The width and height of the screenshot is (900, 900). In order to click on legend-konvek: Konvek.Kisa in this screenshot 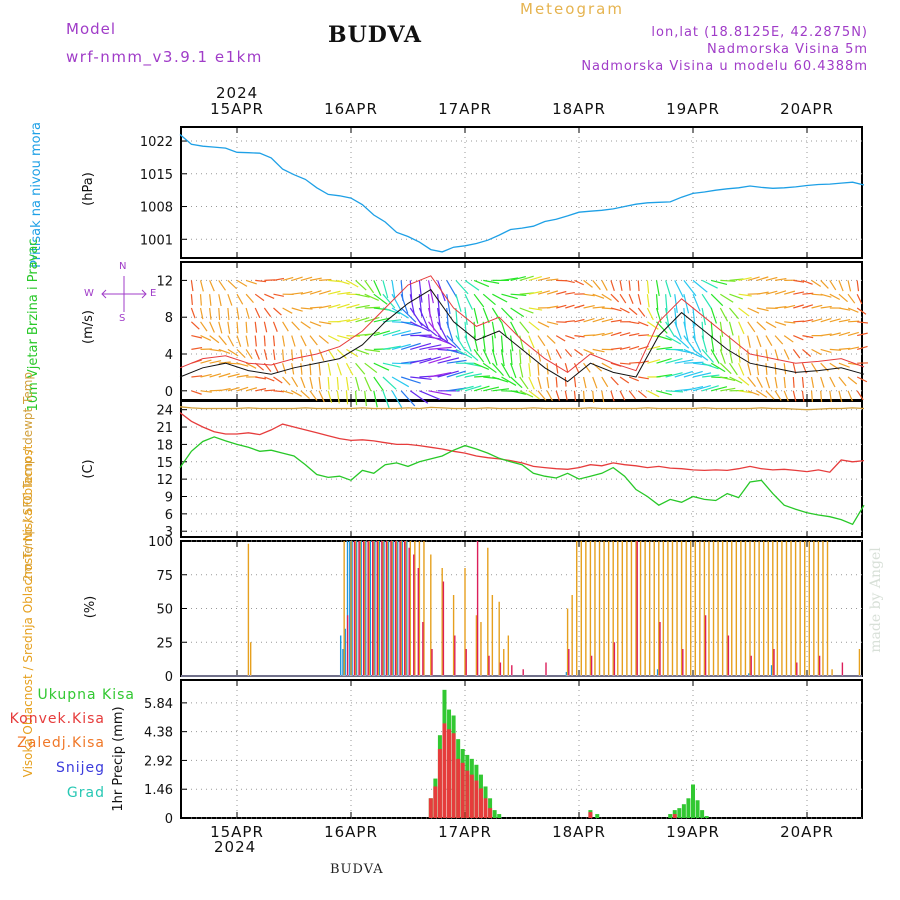, I will do `click(57, 719)`.